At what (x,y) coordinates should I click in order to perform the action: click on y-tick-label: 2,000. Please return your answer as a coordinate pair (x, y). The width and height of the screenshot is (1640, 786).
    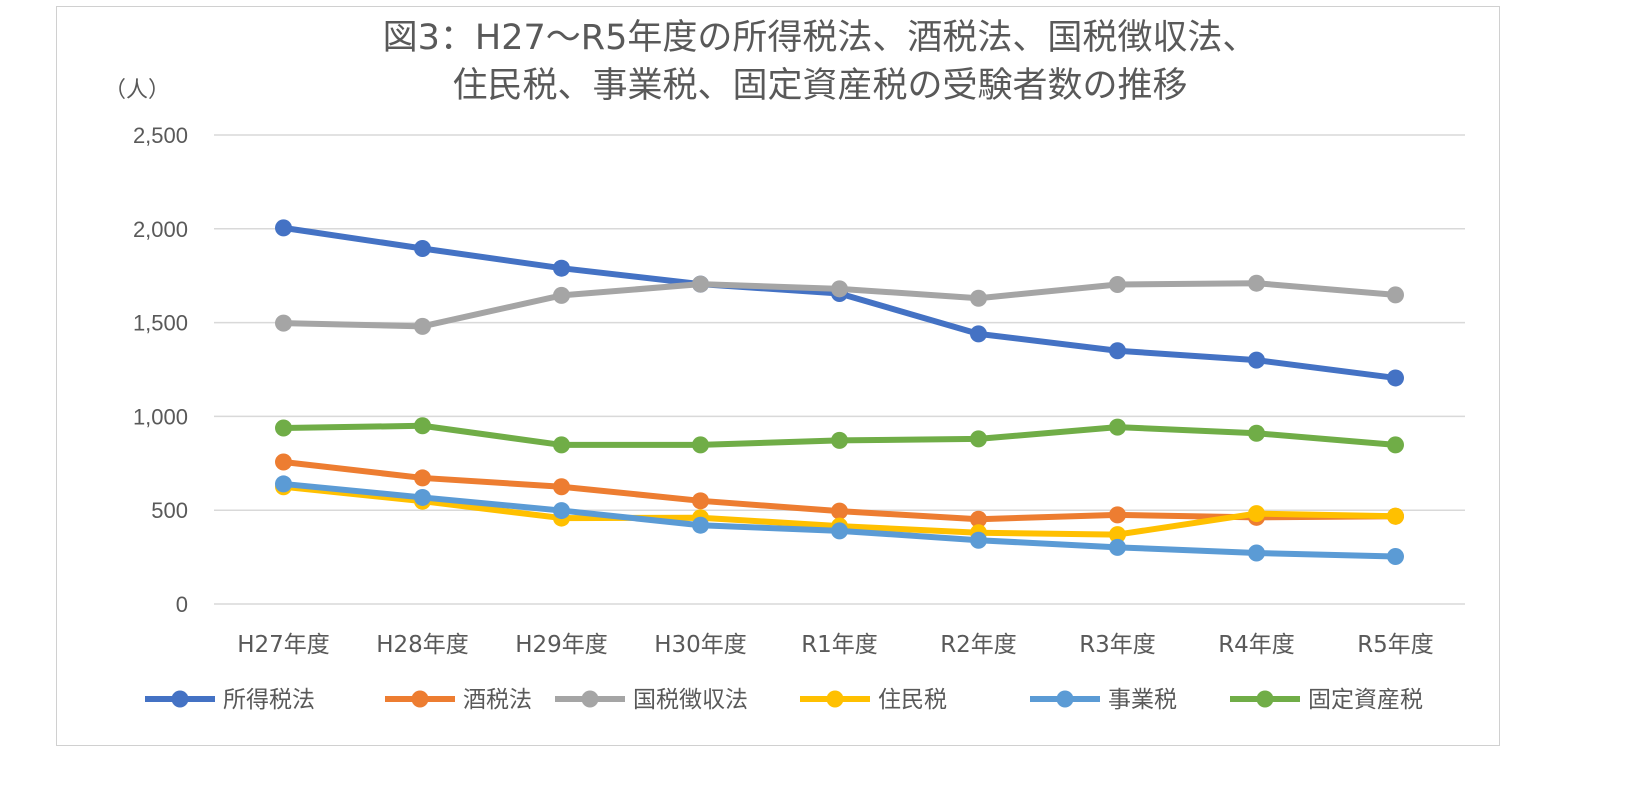
    Looking at the image, I should click on (160, 229).